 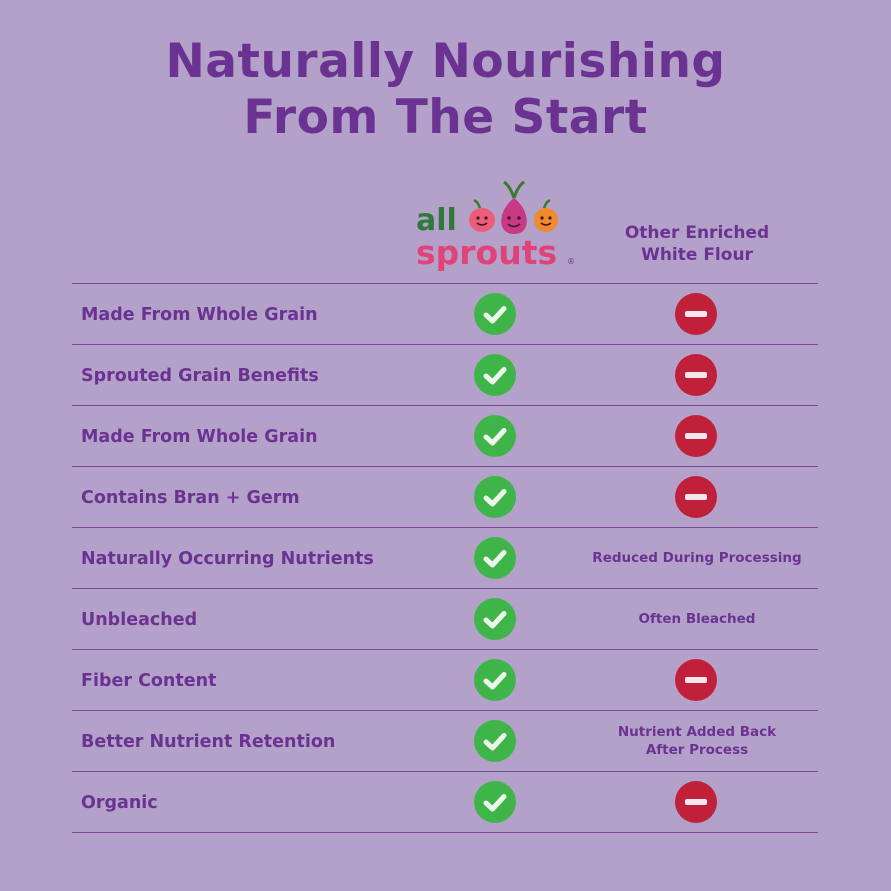 I want to click on note-line-1: Nutrient Added Back, so click(x=697, y=732).